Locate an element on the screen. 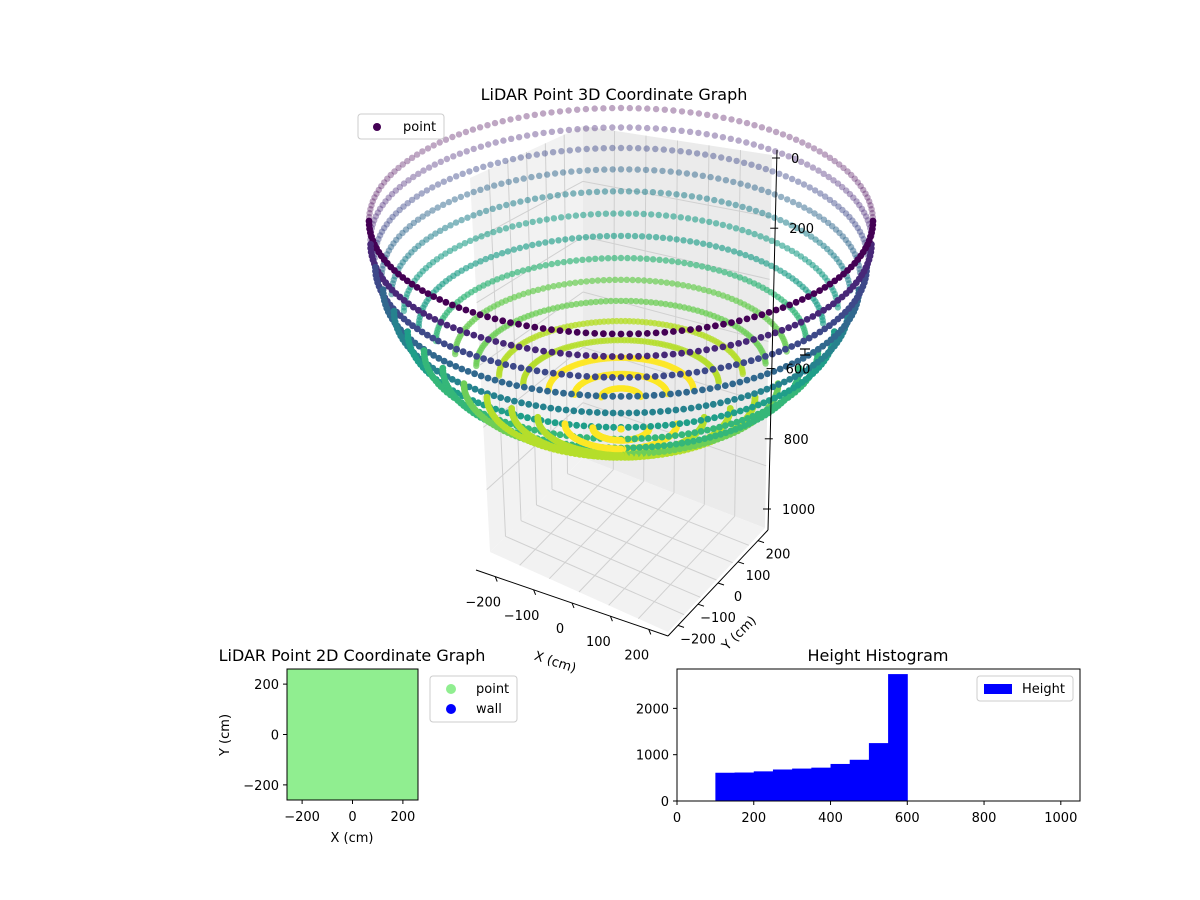  z-axis-line is located at coordinates (772, 340).